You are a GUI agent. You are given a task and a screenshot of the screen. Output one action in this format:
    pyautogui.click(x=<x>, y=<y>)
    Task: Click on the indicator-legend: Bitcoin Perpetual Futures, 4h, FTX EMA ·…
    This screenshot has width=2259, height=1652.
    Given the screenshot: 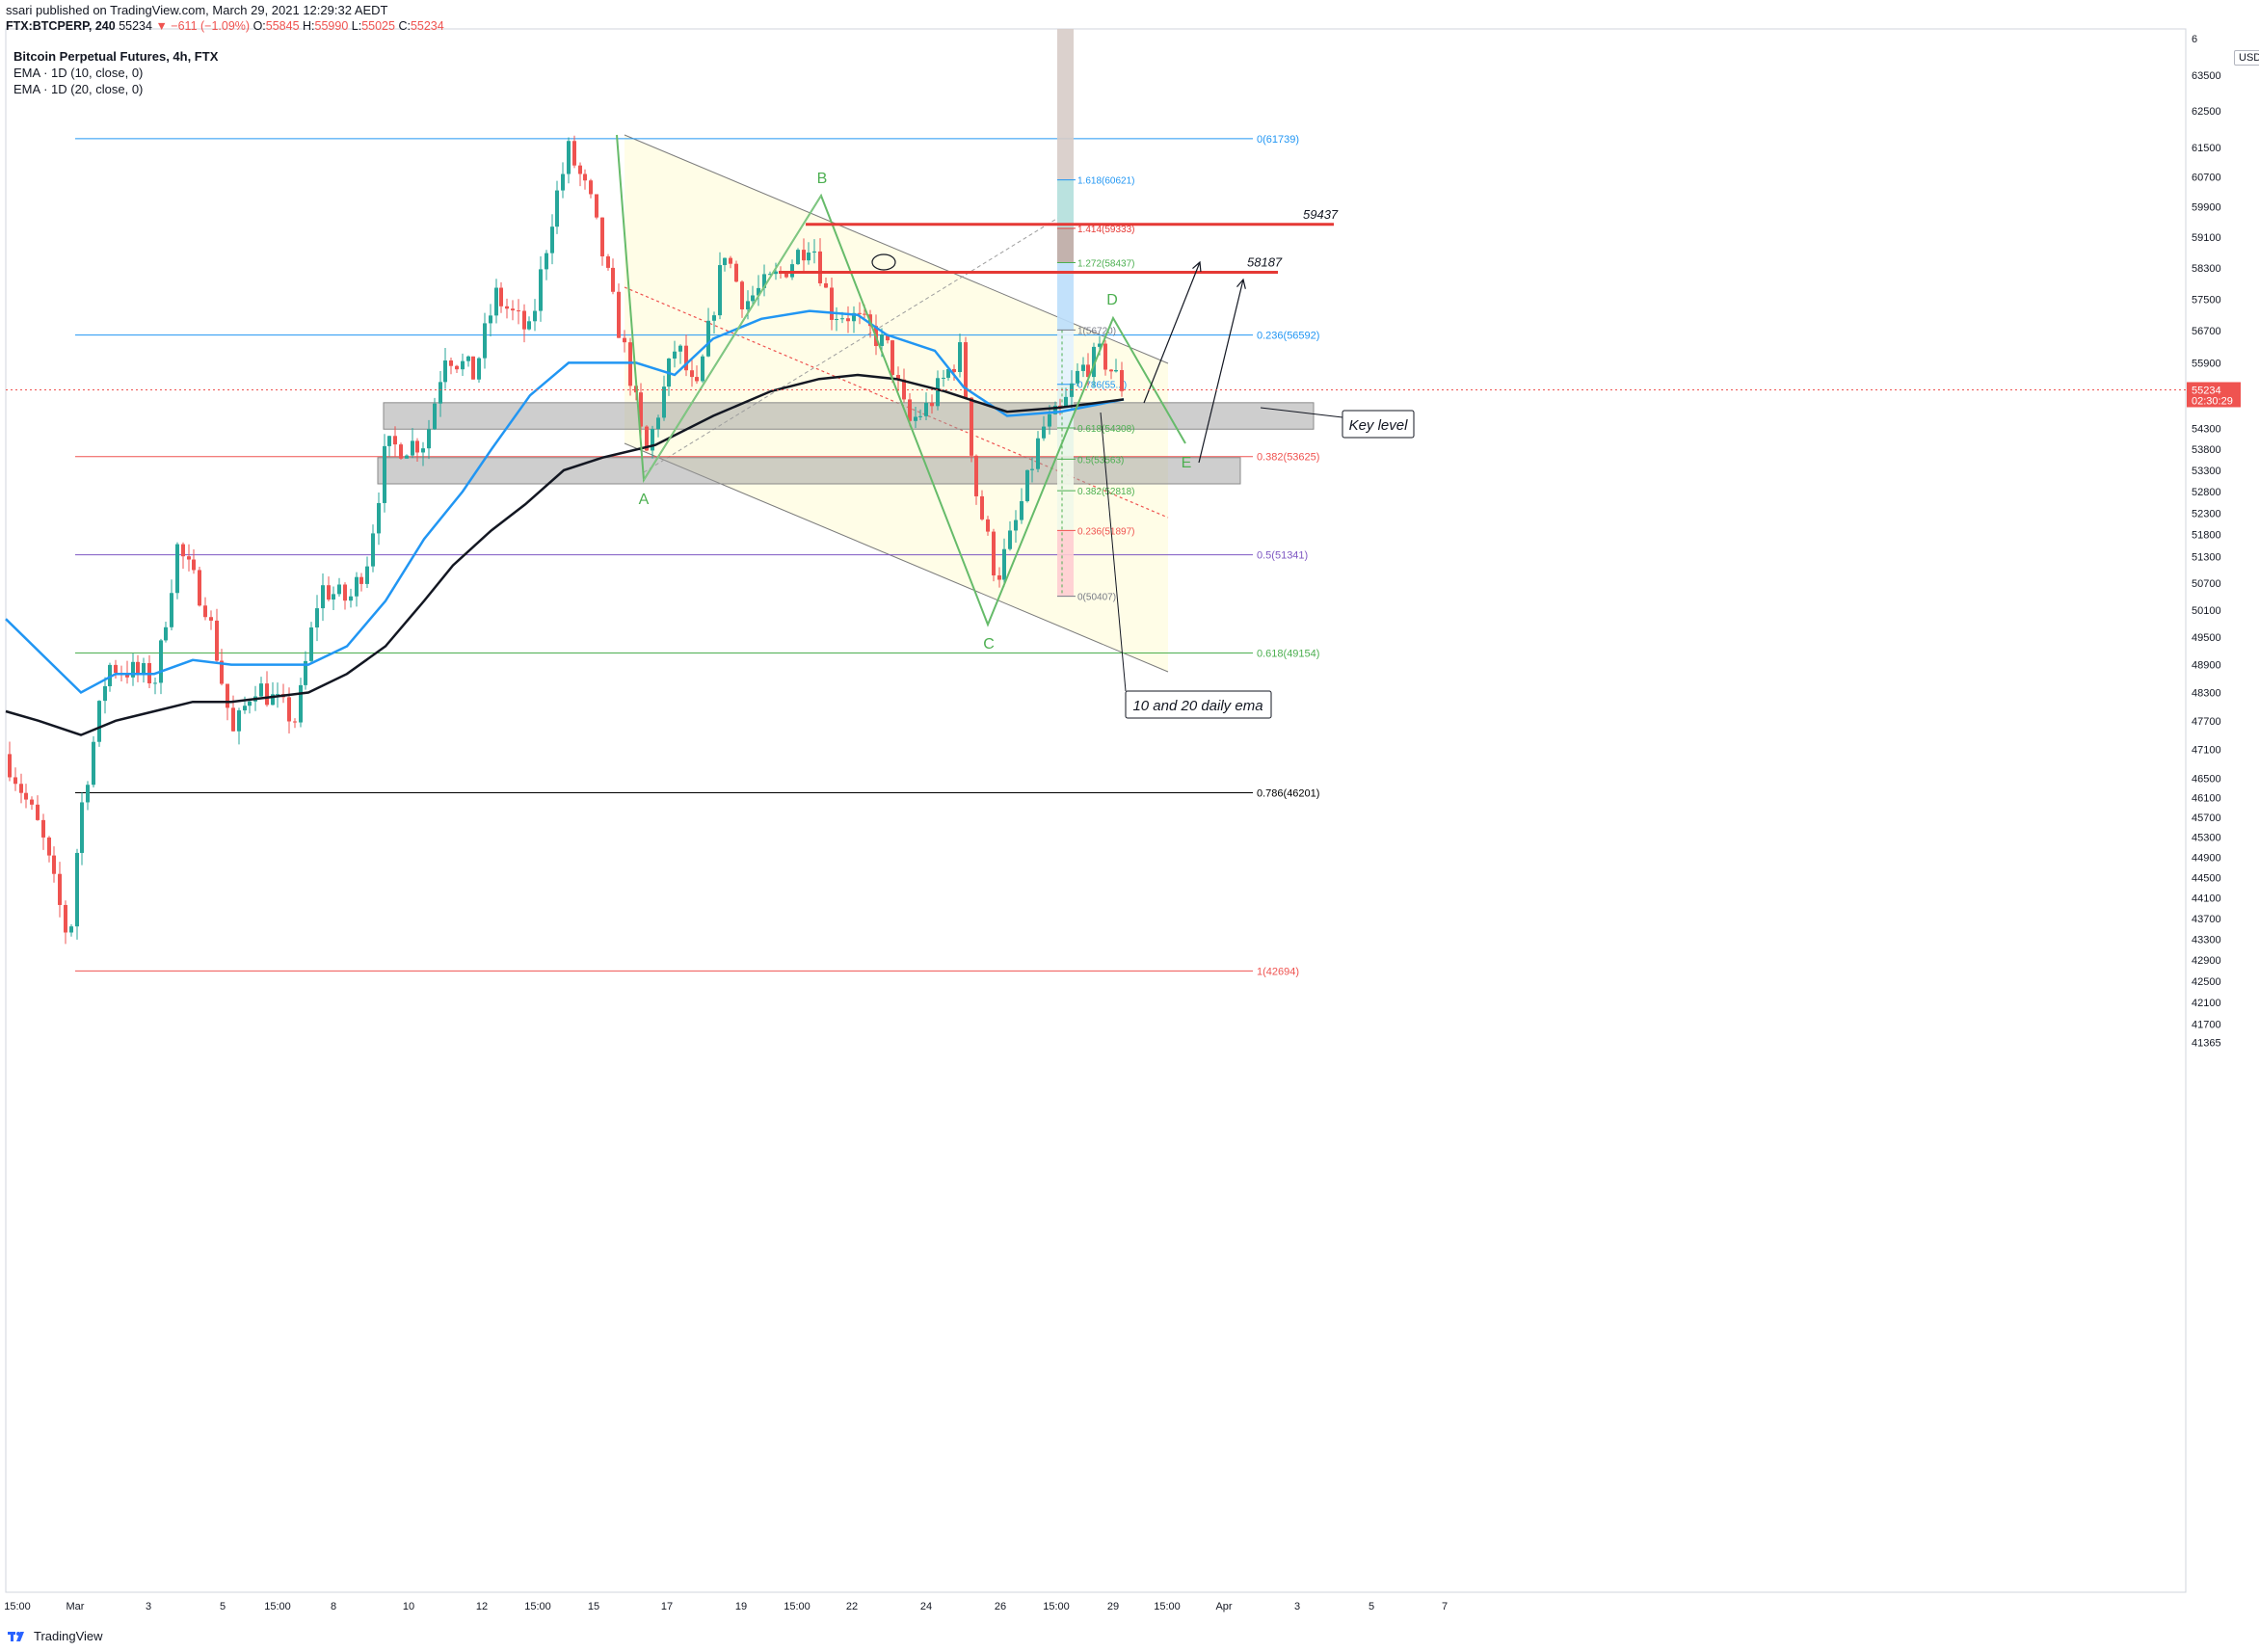 What is the action you would take?
    pyautogui.click(x=116, y=72)
    